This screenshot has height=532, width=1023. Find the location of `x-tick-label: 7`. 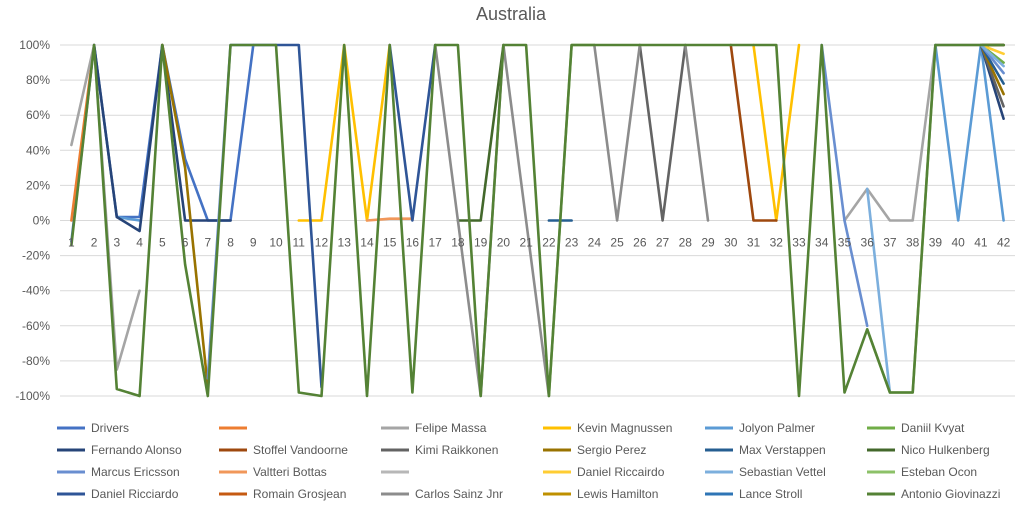

x-tick-label: 7 is located at coordinates (207, 243).